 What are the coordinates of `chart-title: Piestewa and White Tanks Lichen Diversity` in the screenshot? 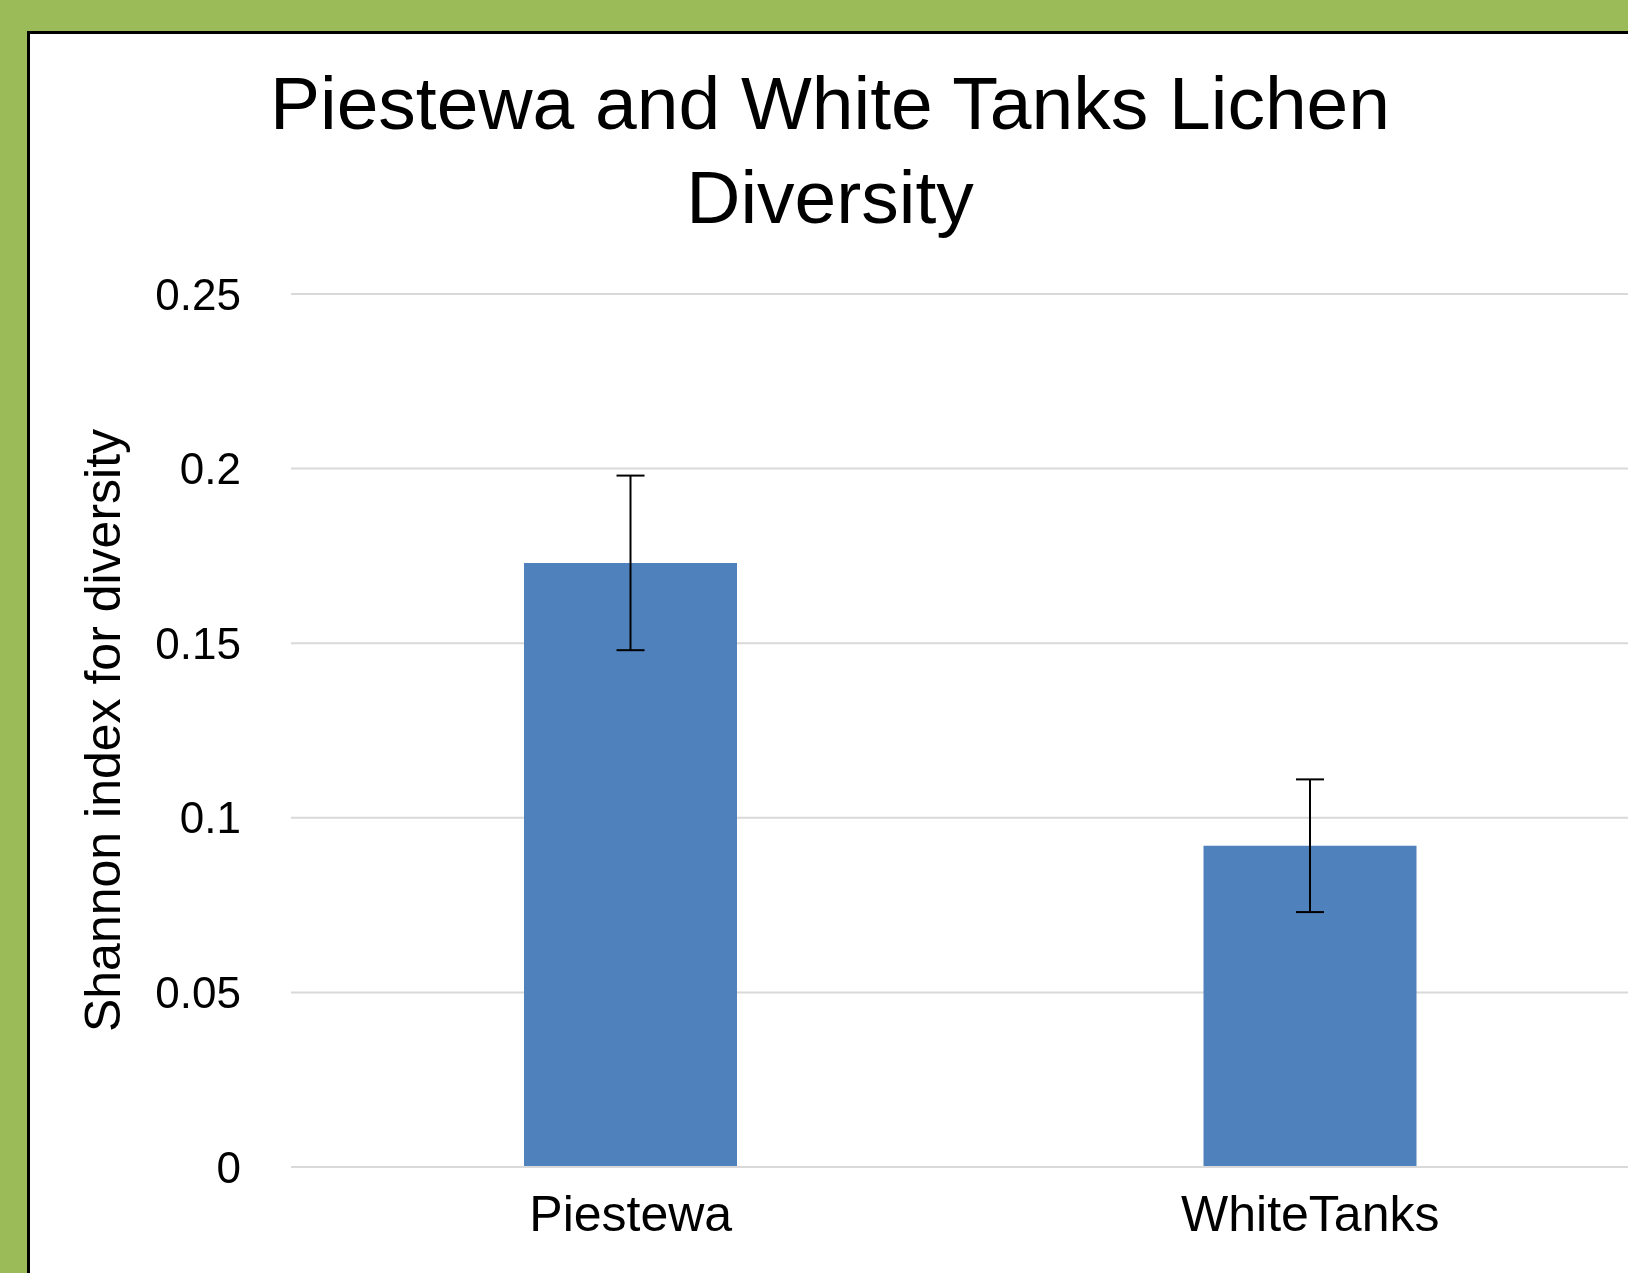 It's located at (830, 150).